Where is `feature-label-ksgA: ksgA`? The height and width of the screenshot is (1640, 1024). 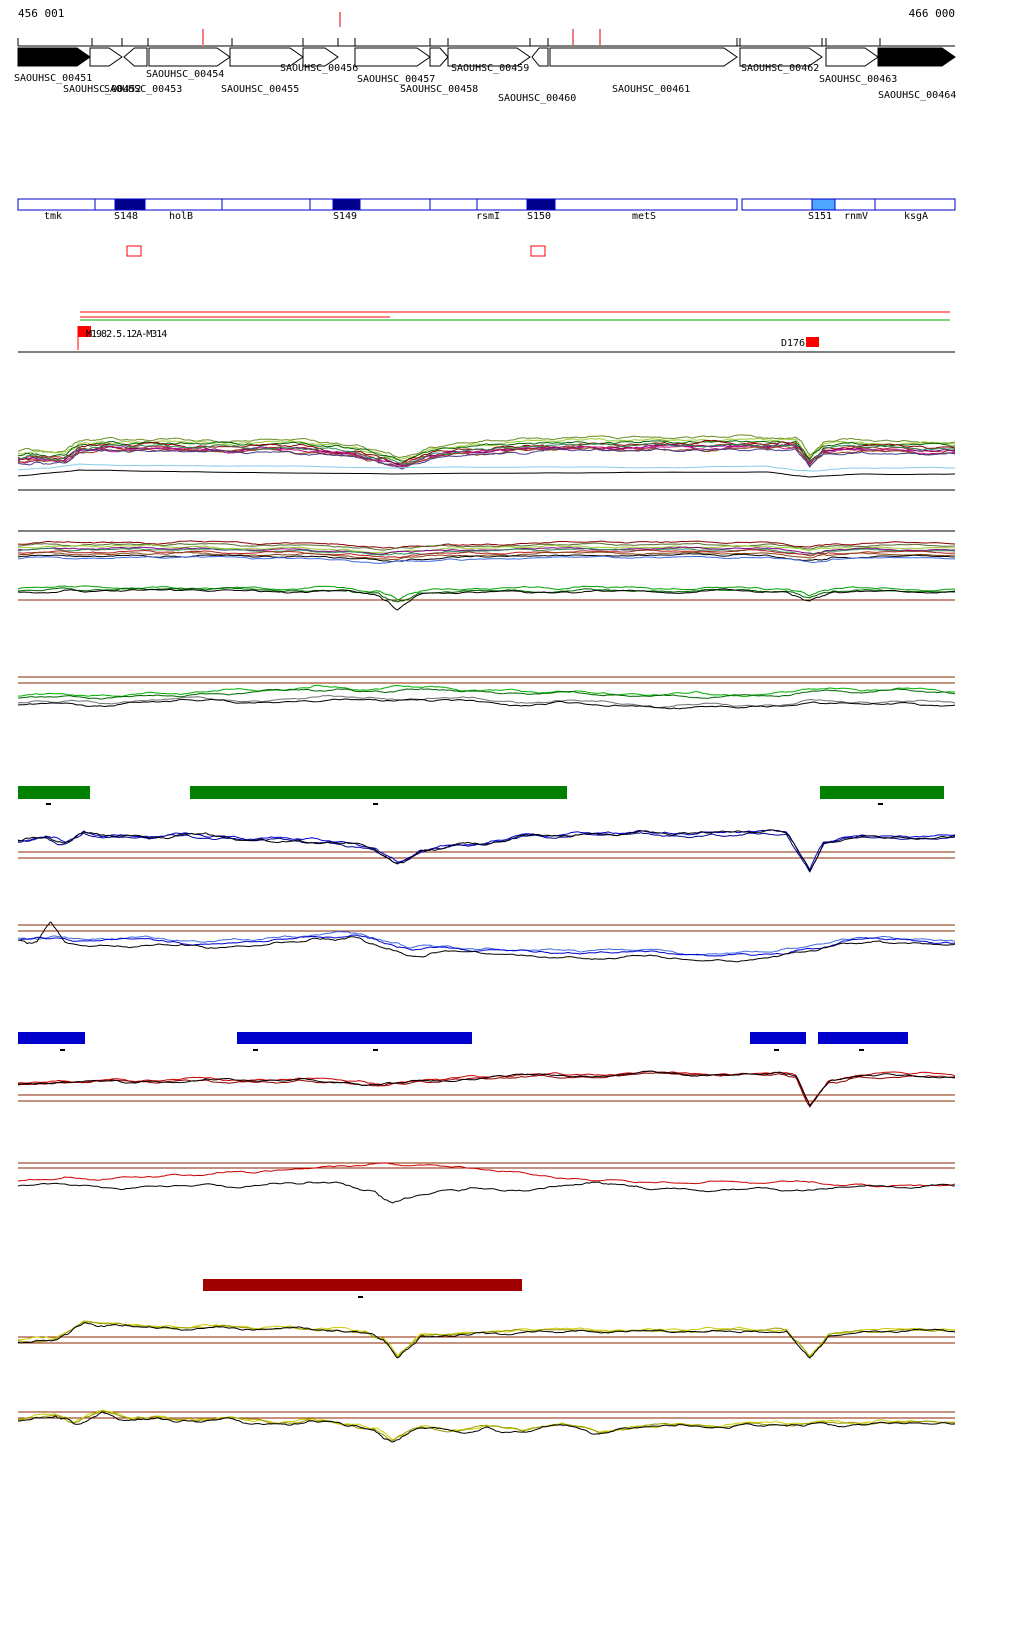 feature-label-ksgA: ksgA is located at coordinates (916, 216).